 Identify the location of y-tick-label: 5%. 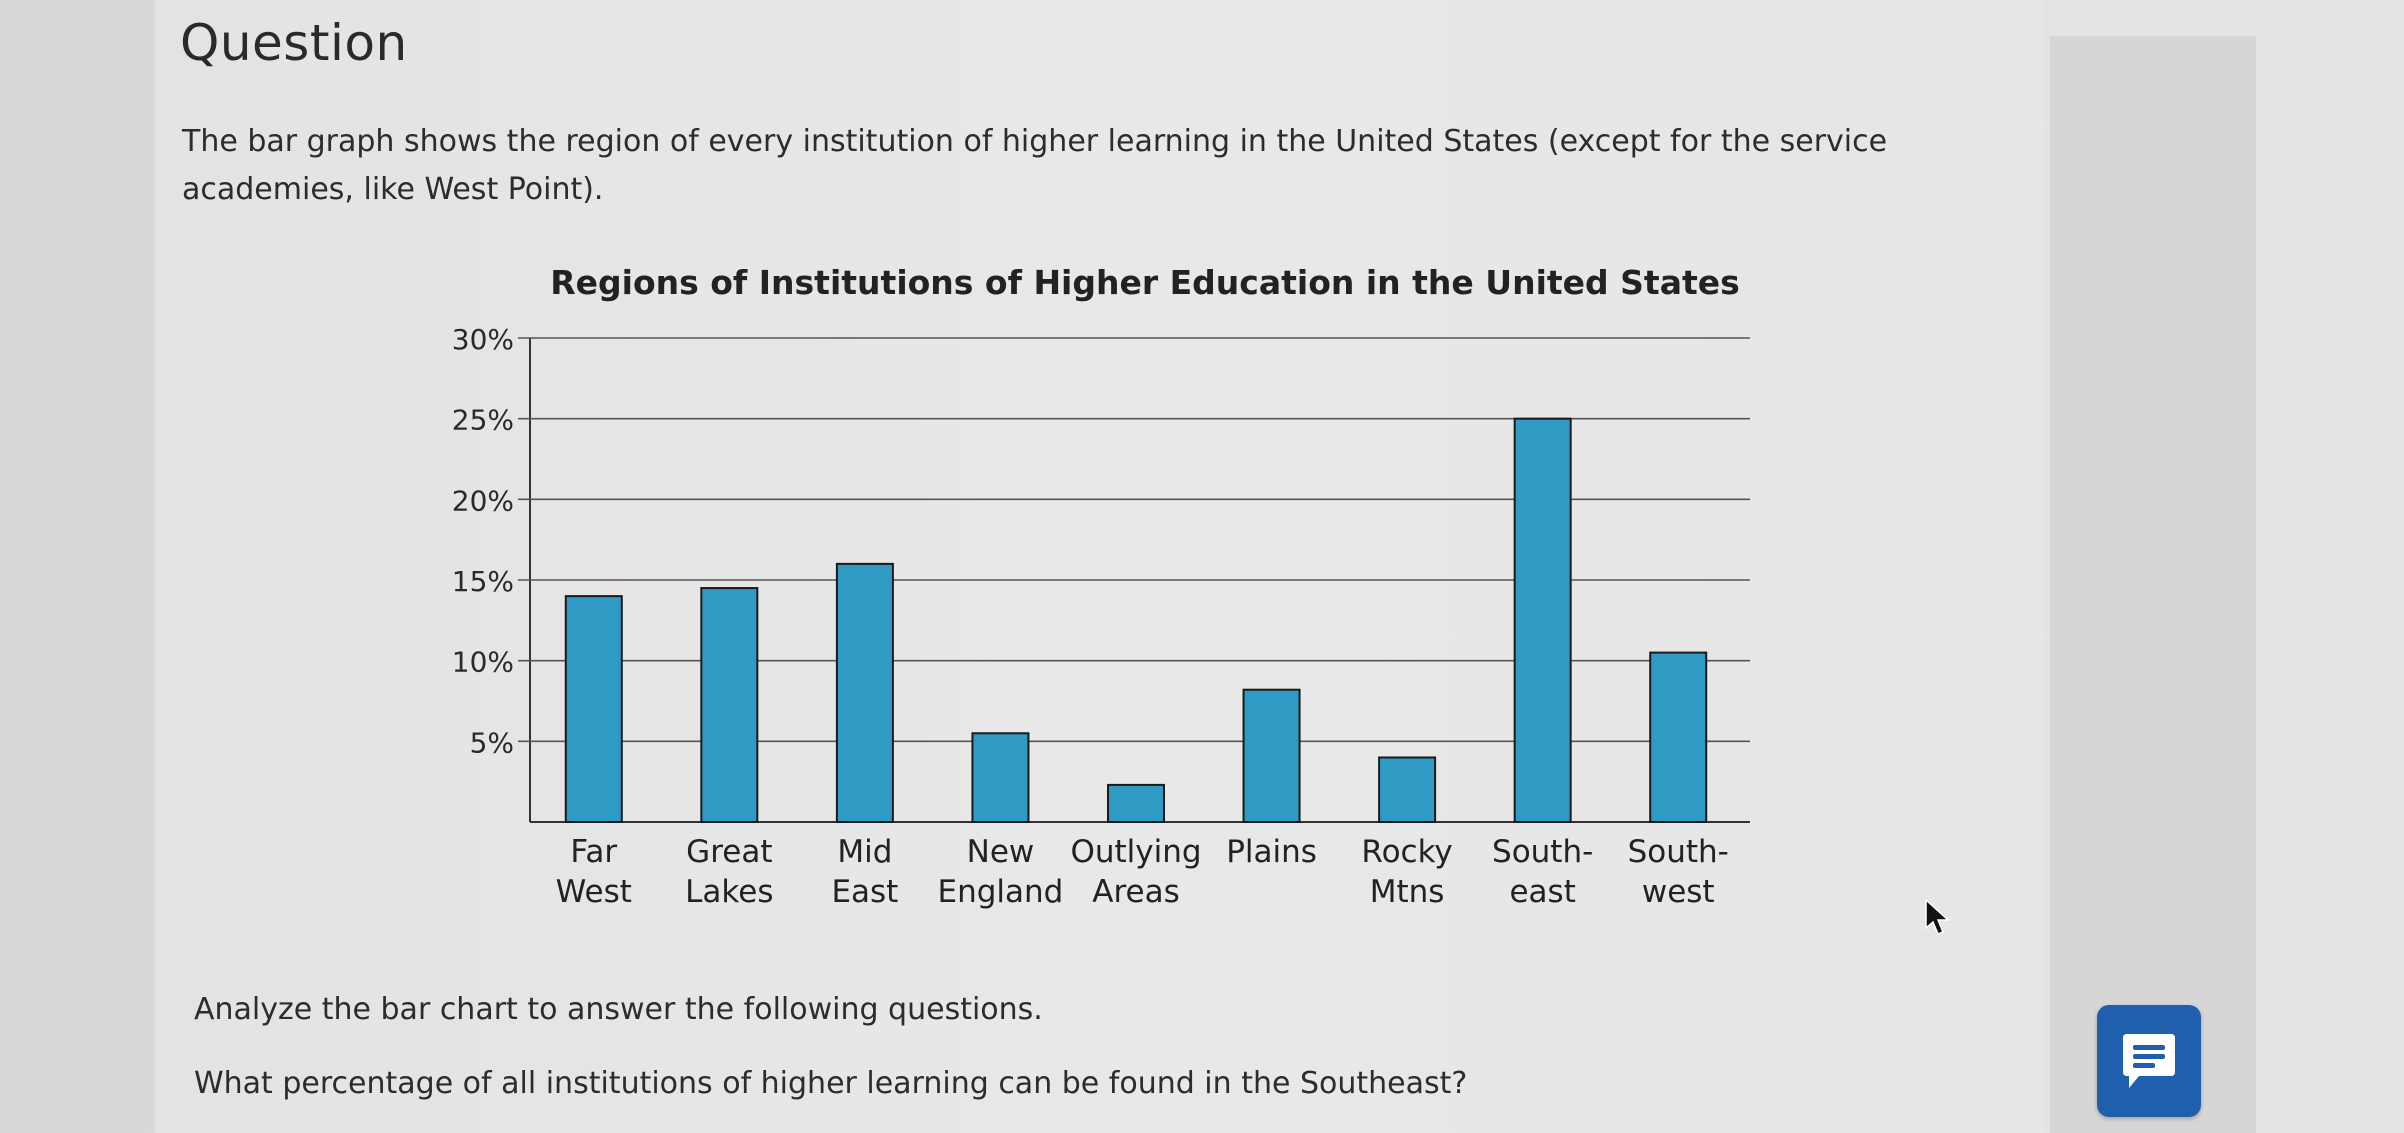
(492, 742).